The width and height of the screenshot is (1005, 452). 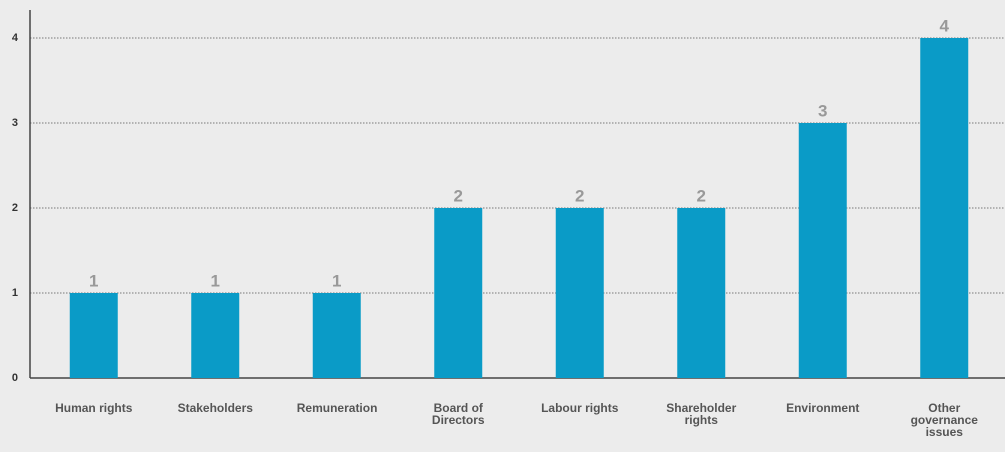 I want to click on y-tick-label: 4, so click(x=15, y=38).